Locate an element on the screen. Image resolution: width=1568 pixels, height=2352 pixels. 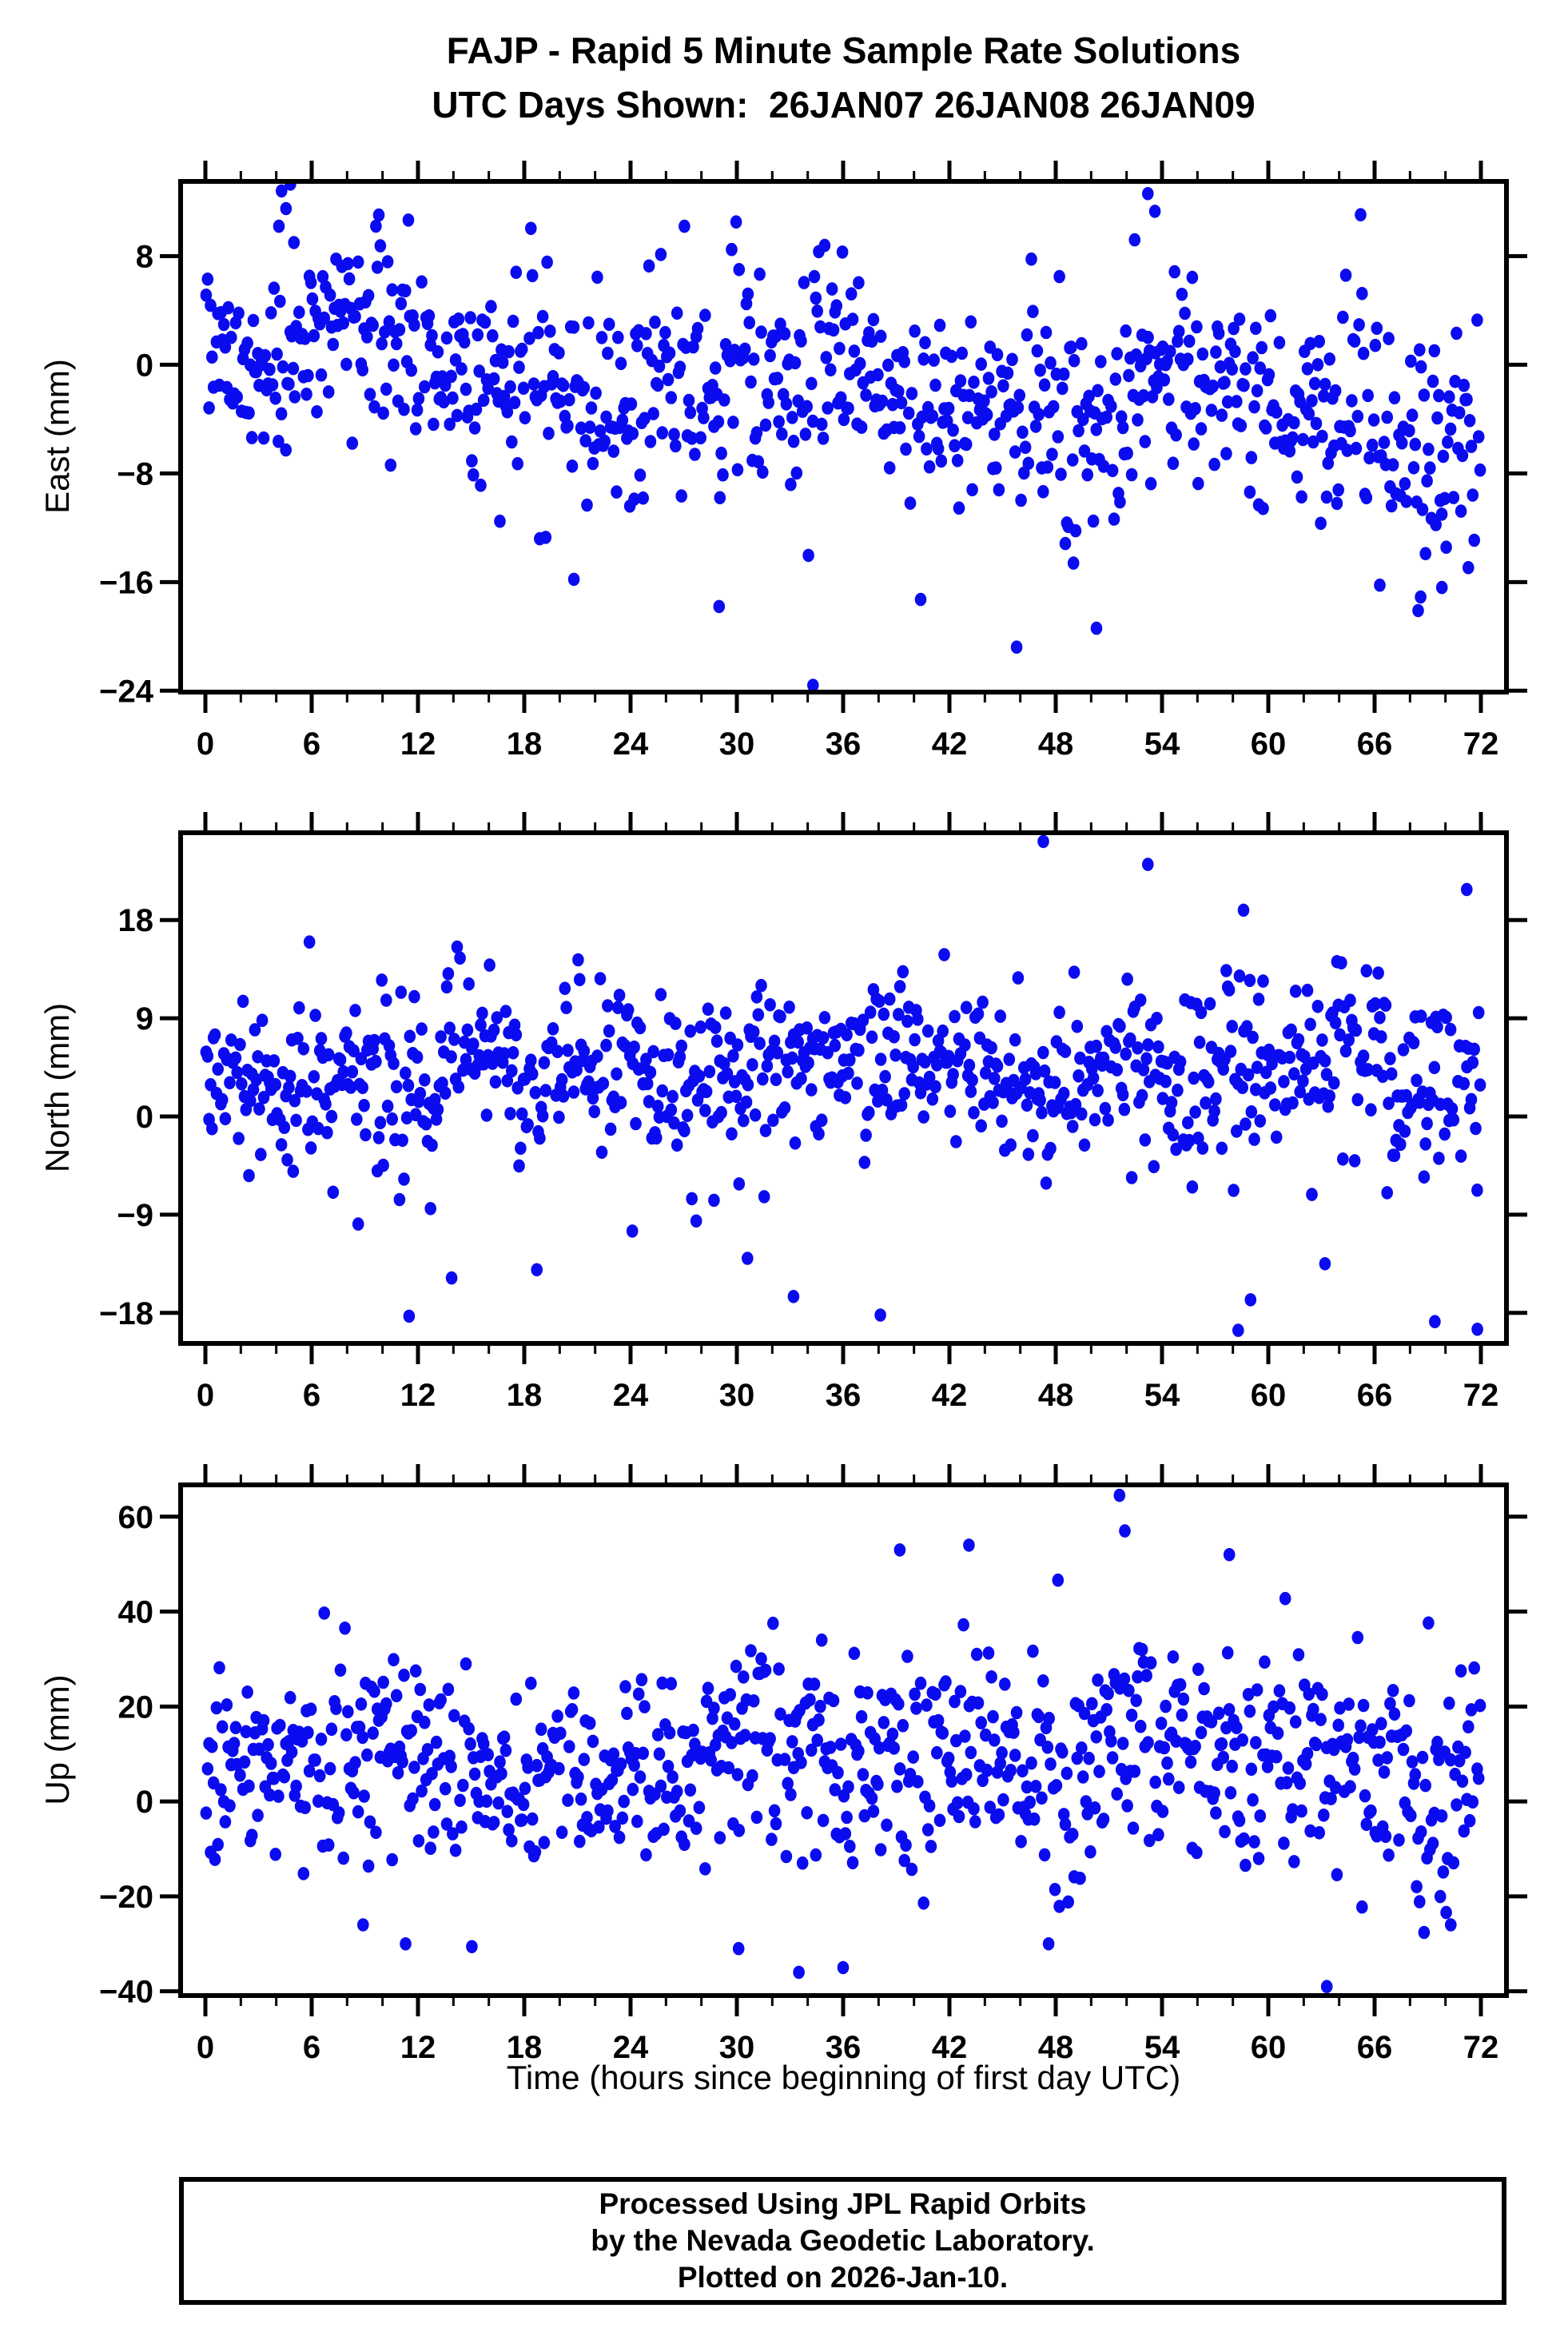
x-tick-label: 66 is located at coordinates (1375, 744).